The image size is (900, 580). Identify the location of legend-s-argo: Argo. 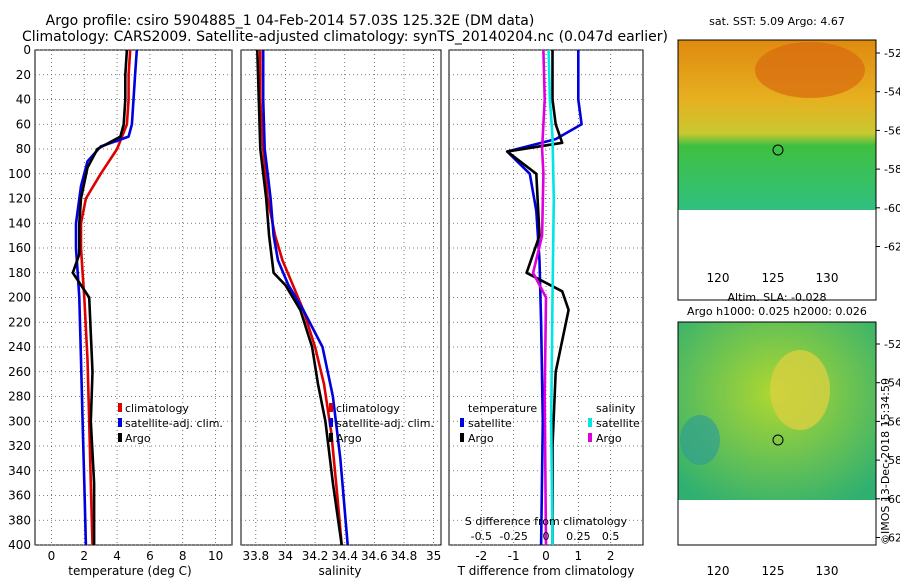
(609, 438).